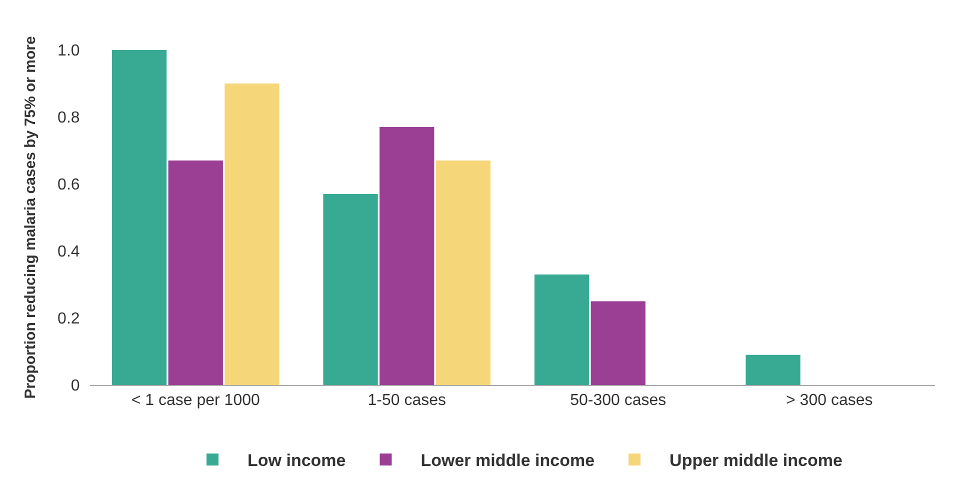  What do you see at coordinates (407, 401) in the screenshot?
I see `x-tick-label: 1-50 cases` at bounding box center [407, 401].